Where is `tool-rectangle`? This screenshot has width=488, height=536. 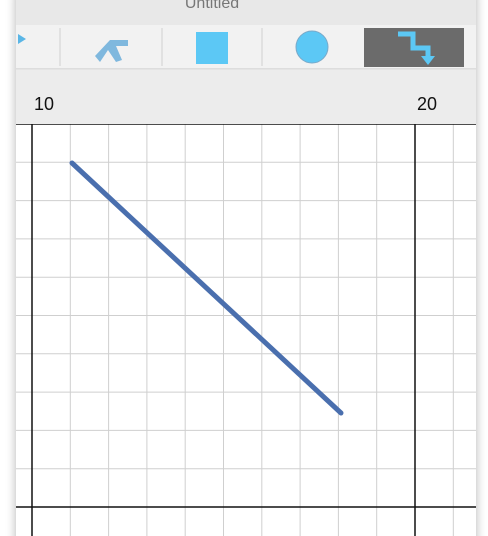 tool-rectangle is located at coordinates (212, 48).